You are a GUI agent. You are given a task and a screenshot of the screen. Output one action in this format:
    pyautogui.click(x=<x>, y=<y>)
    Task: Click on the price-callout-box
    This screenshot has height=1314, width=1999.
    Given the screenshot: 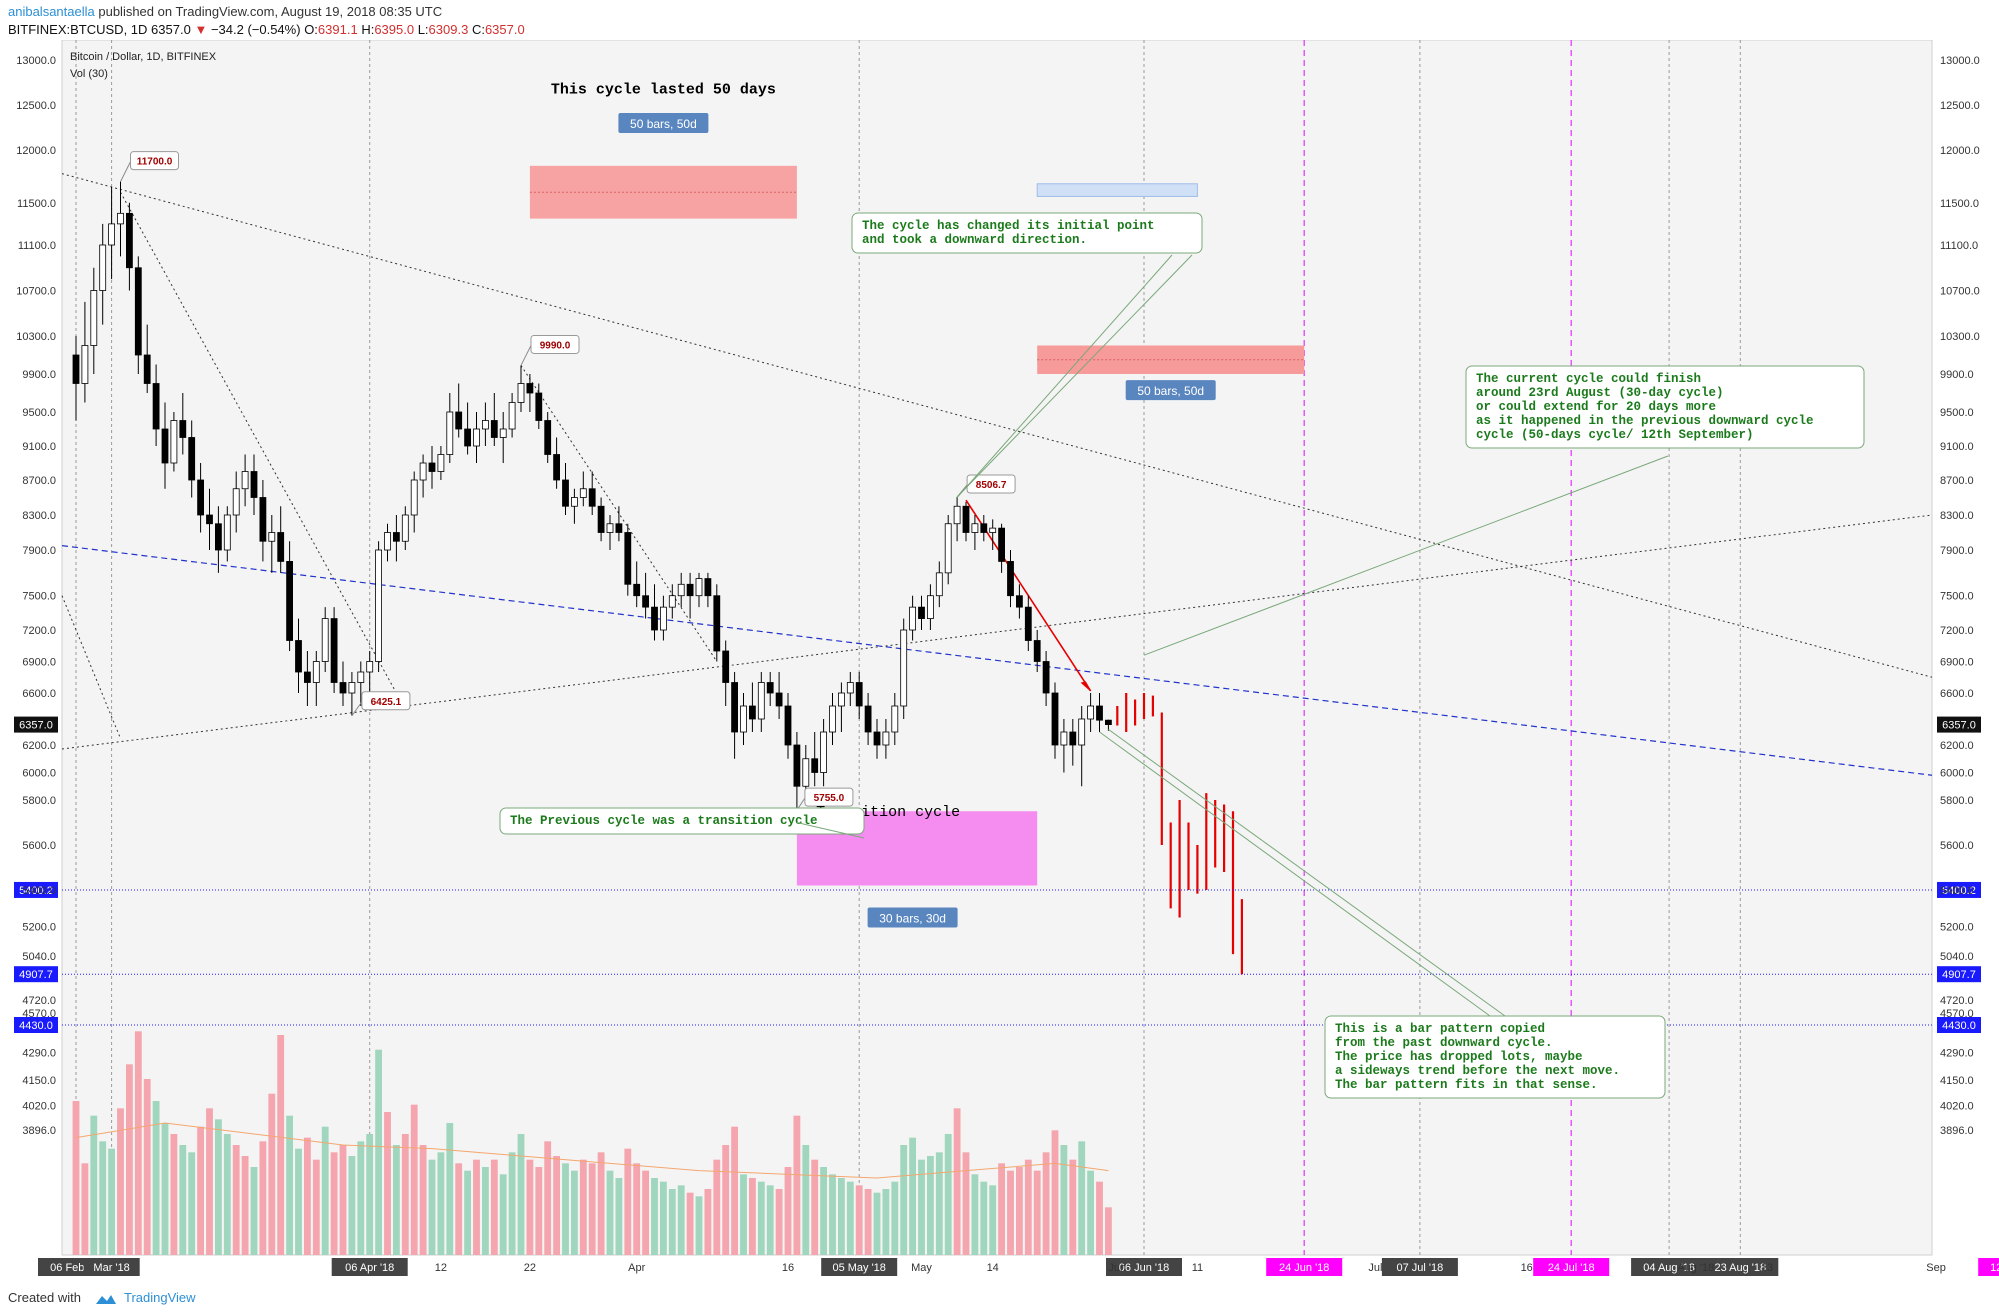 What is the action you would take?
    pyautogui.click(x=991, y=484)
    